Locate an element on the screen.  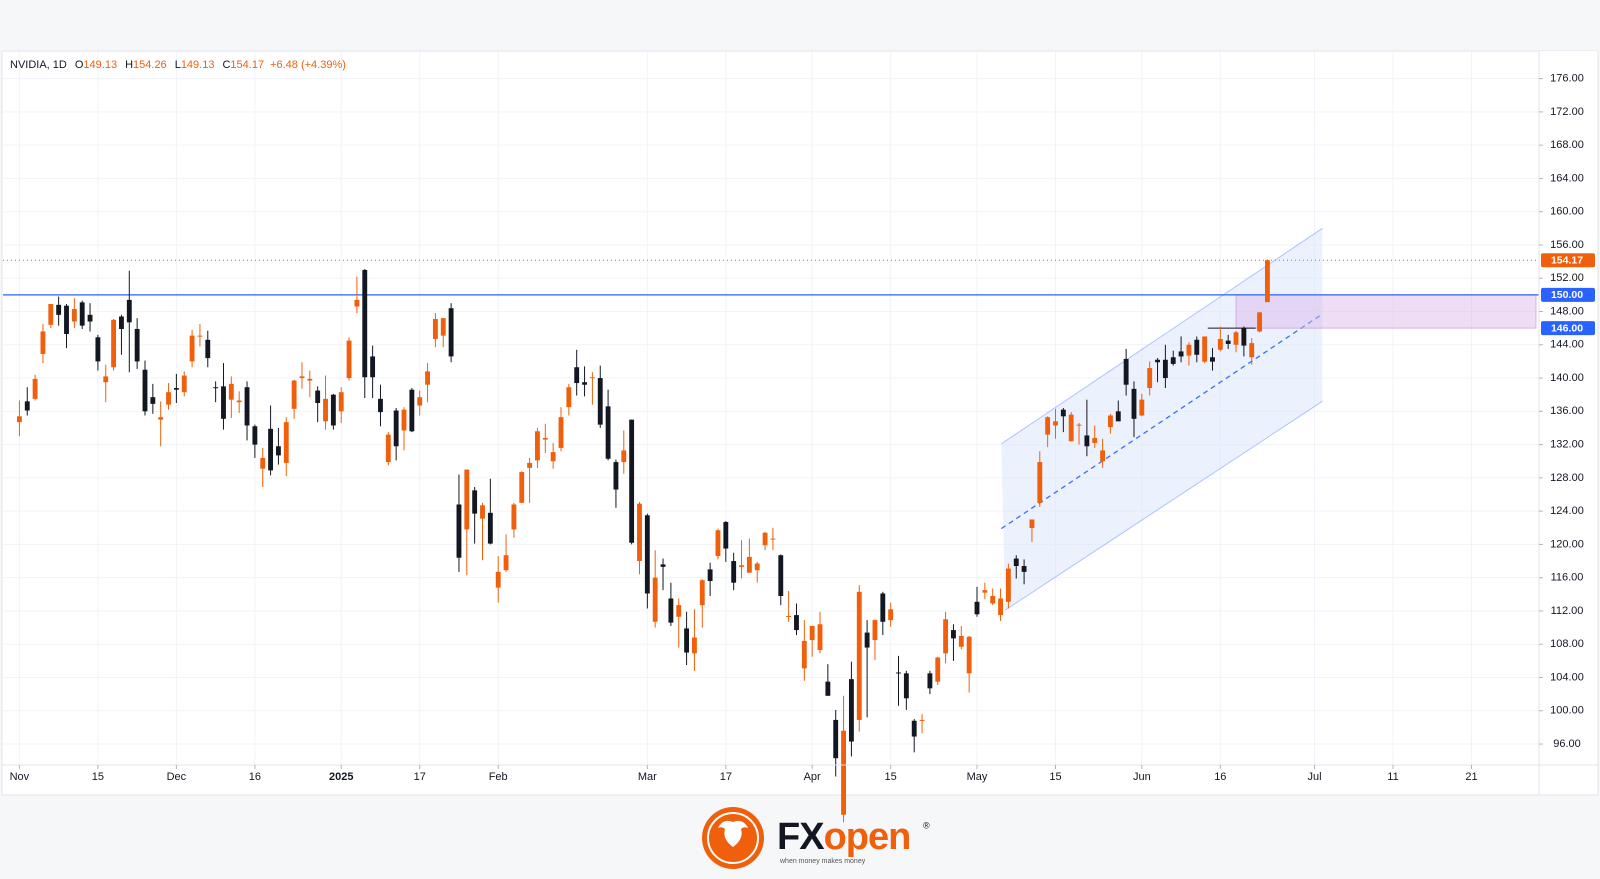
y-tick-label: 148.00 is located at coordinates (1567, 311).